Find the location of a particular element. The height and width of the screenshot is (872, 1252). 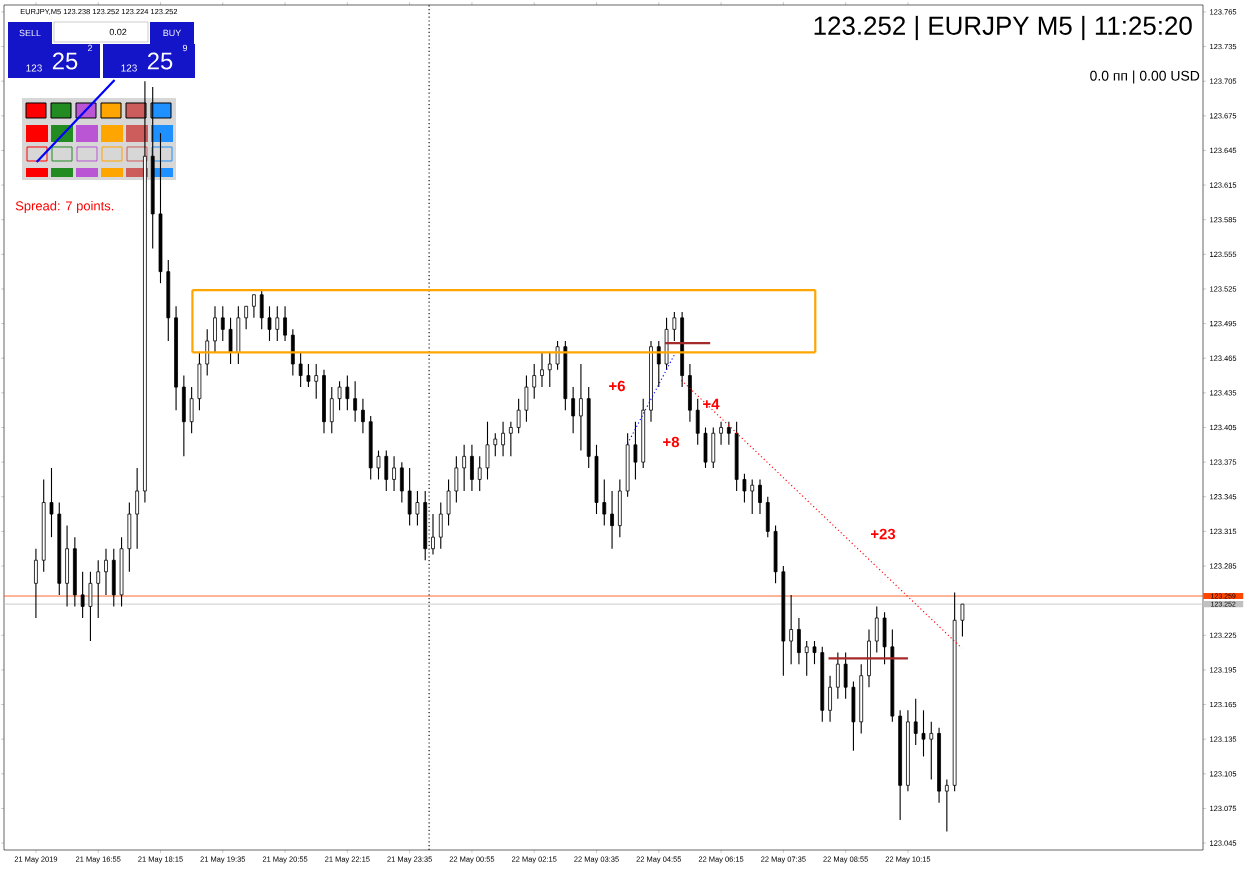

annotation: 9 is located at coordinates (185, 48).